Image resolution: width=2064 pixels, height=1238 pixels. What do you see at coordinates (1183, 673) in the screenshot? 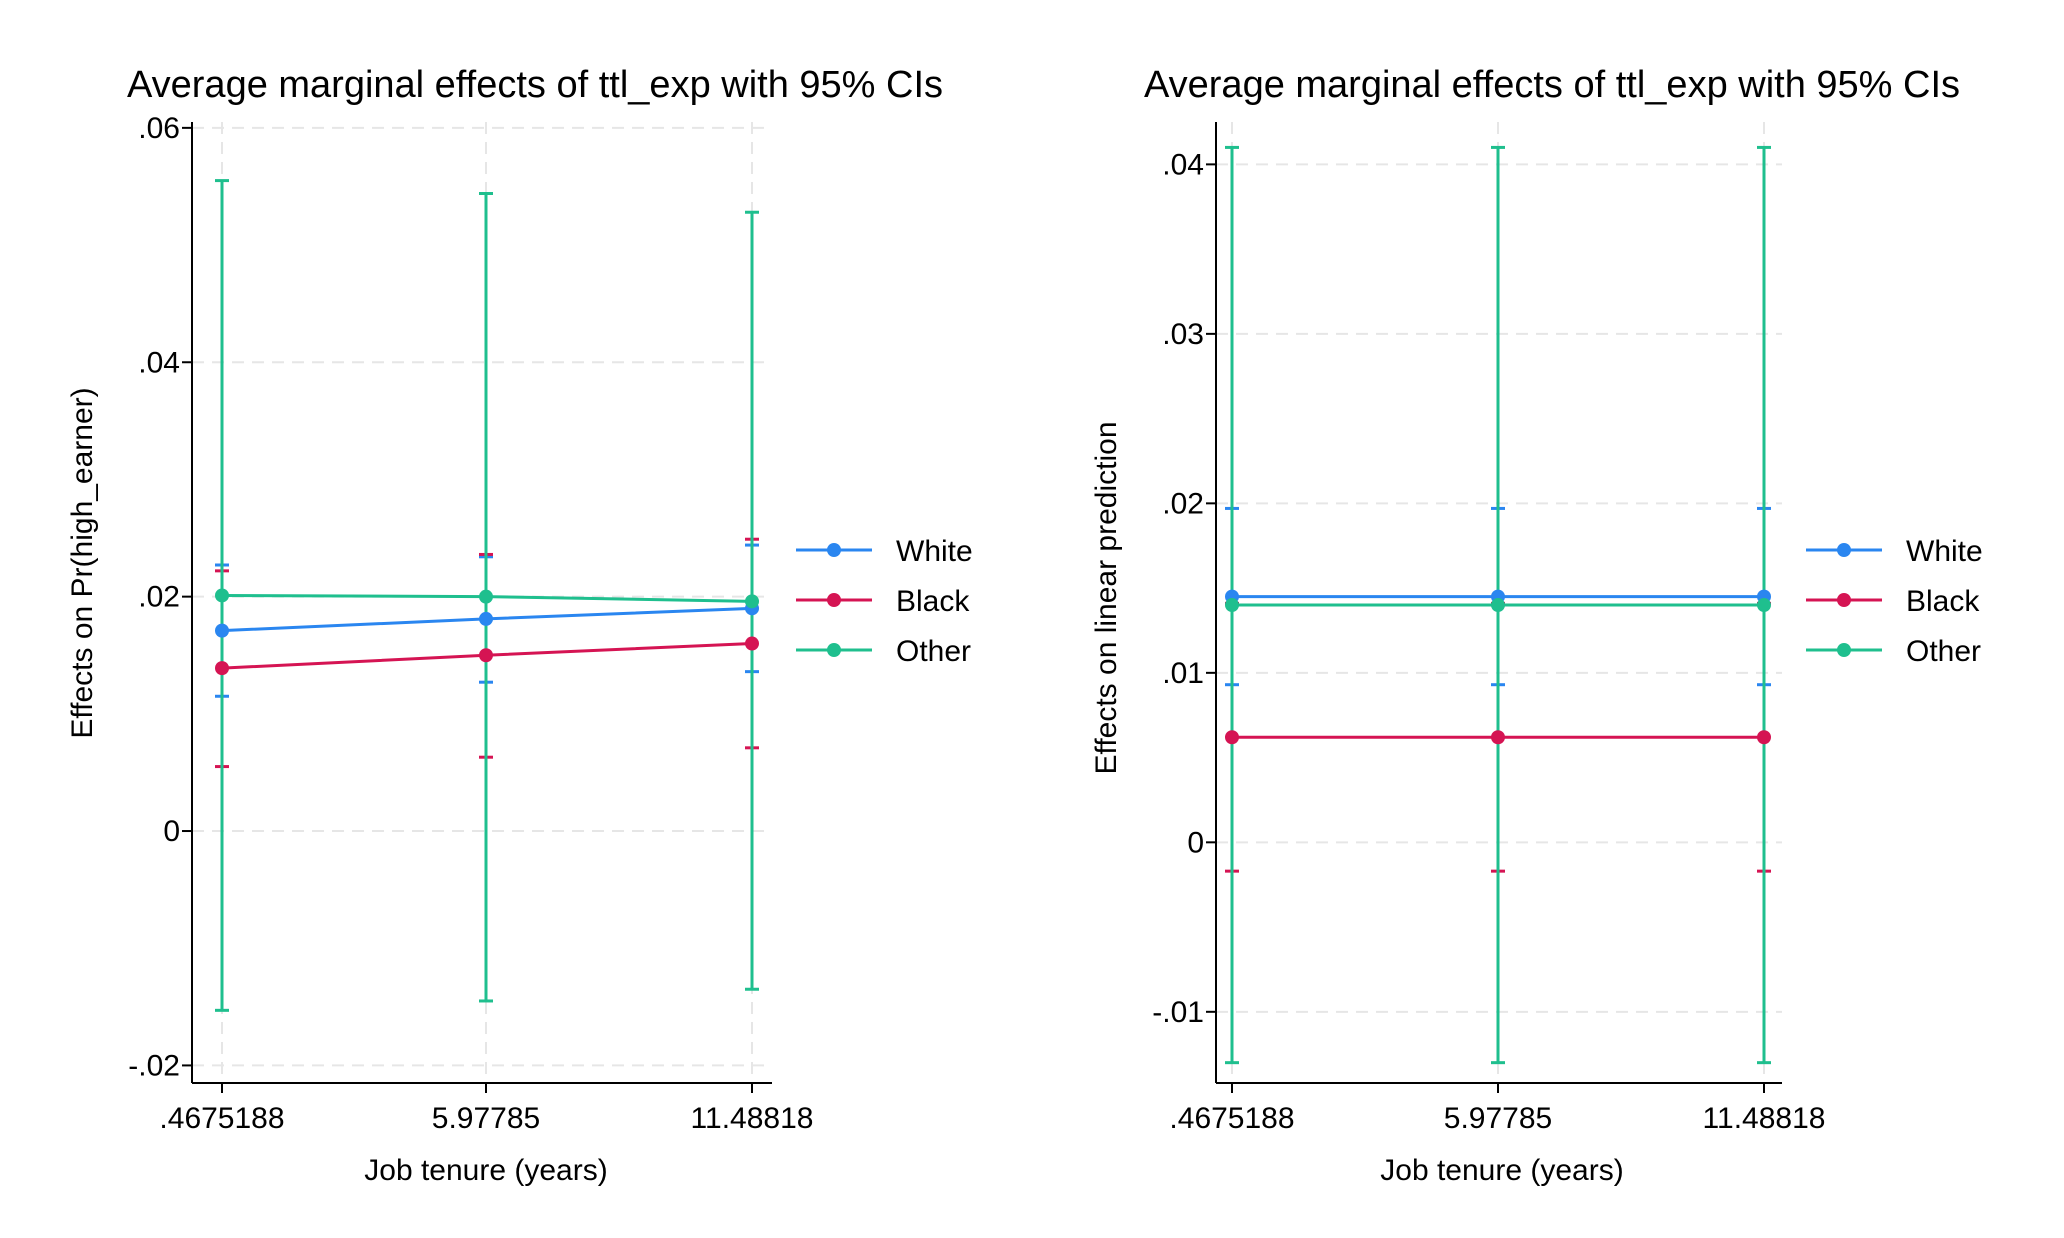
I see `y-tick-label: .01` at bounding box center [1183, 673].